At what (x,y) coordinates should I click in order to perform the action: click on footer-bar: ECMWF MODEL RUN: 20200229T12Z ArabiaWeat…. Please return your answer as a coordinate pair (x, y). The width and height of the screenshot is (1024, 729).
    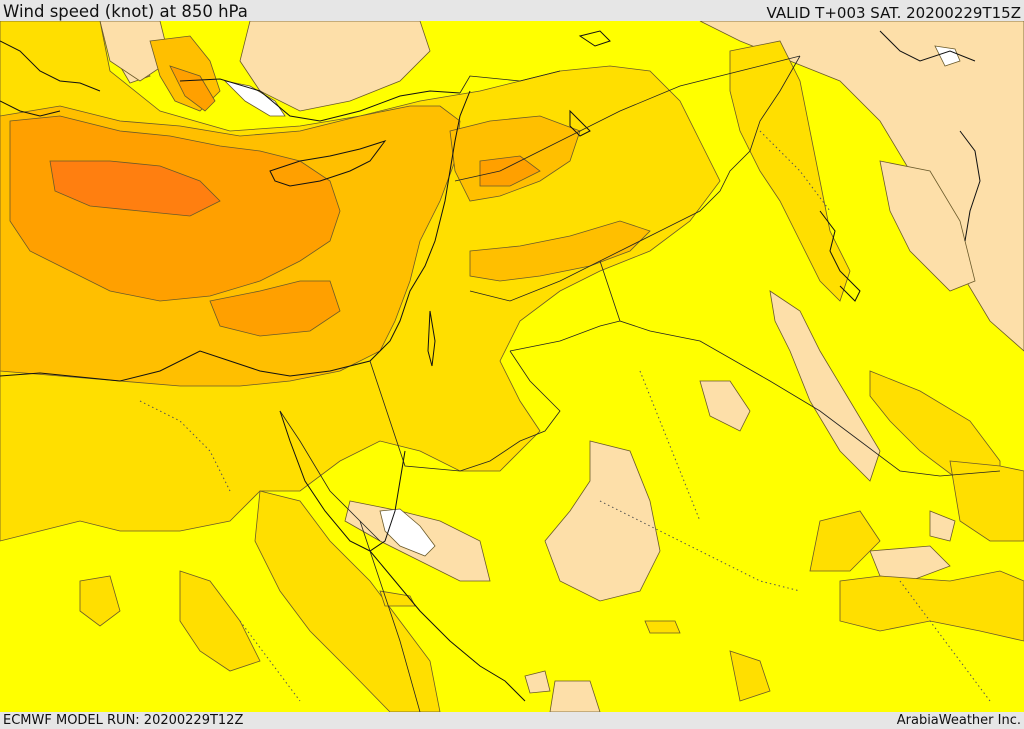
    Looking at the image, I should click on (512, 720).